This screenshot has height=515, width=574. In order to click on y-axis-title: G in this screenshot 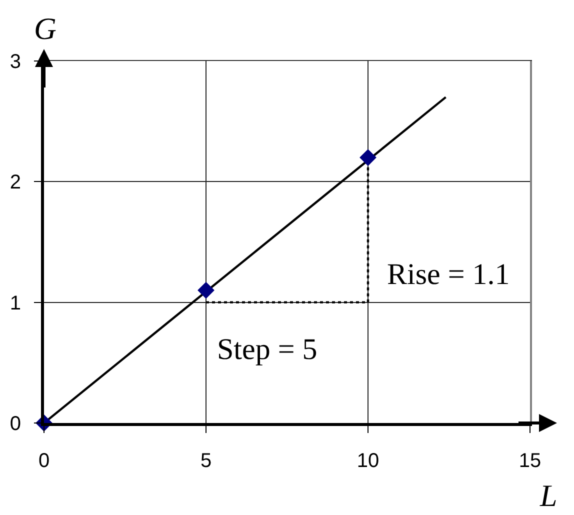, I will do `click(45, 28)`.